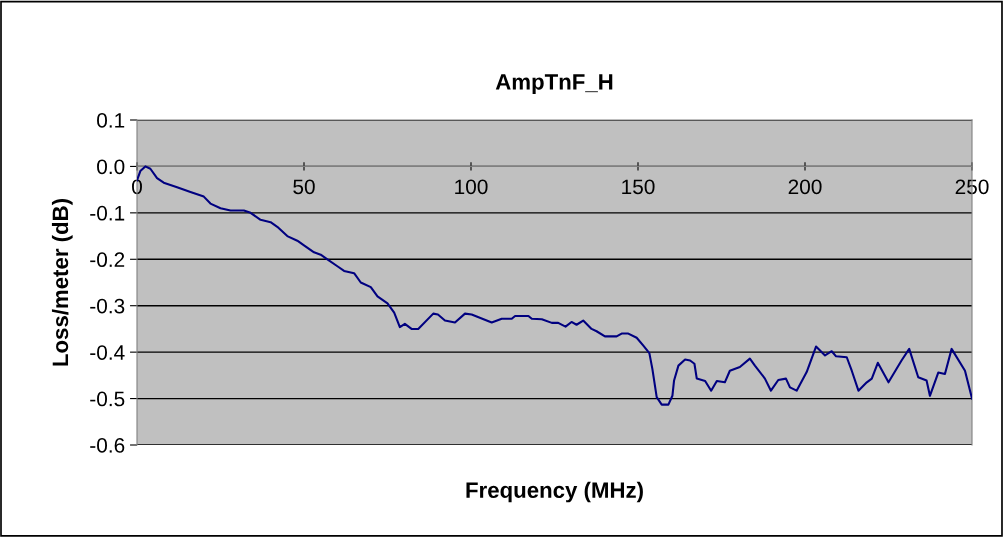  Describe the element at coordinates (62, 282) in the screenshot. I see `y-axis-title: Loss/meter (dB)` at that location.